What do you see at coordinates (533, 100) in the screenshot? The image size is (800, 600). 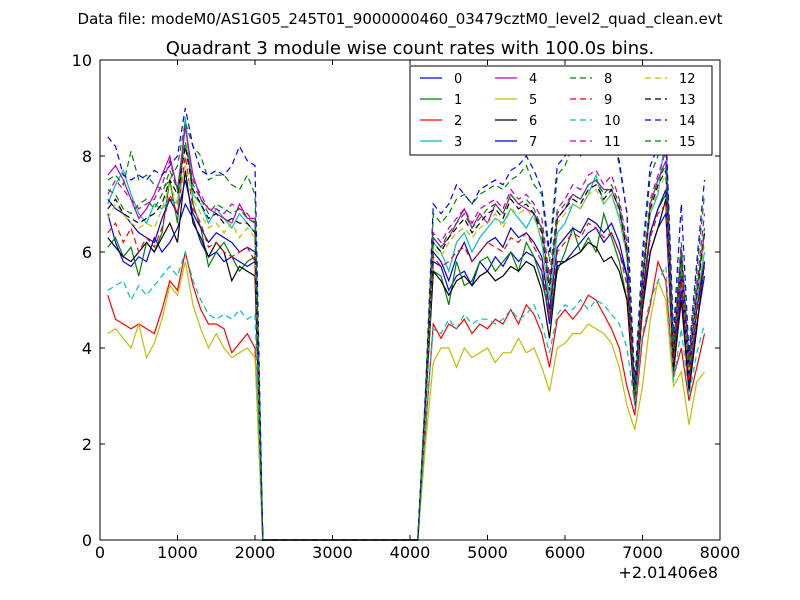 I see `legend-label-5: 5` at bounding box center [533, 100].